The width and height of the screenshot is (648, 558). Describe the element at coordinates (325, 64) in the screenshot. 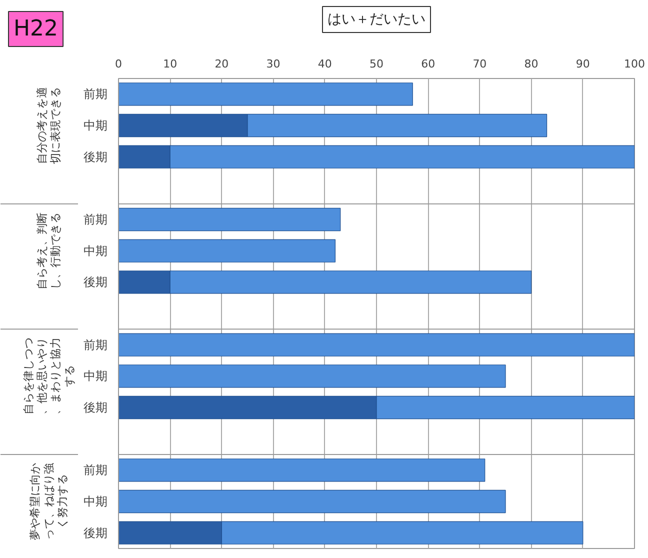

I see `x-tick-label: 40` at that location.